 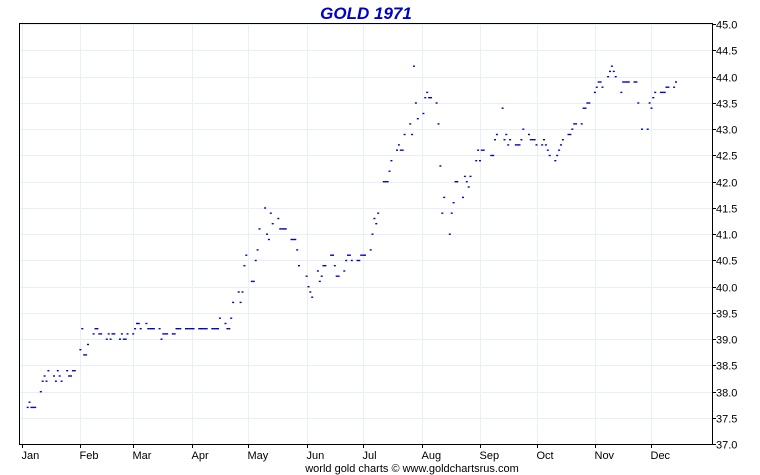 I want to click on y-tick-label: 38.5, so click(x=726, y=367).